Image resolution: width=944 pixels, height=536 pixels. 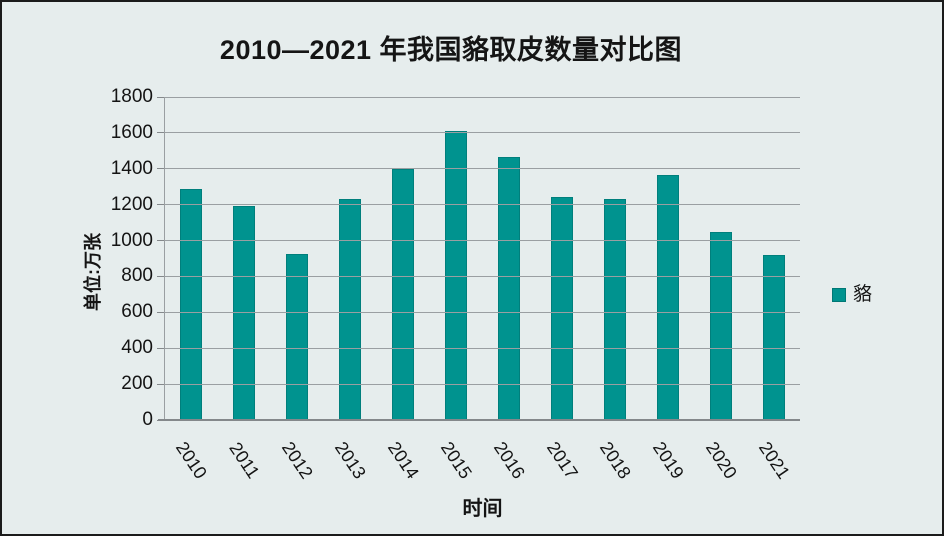 I want to click on bar-2020, so click(x=720, y=325).